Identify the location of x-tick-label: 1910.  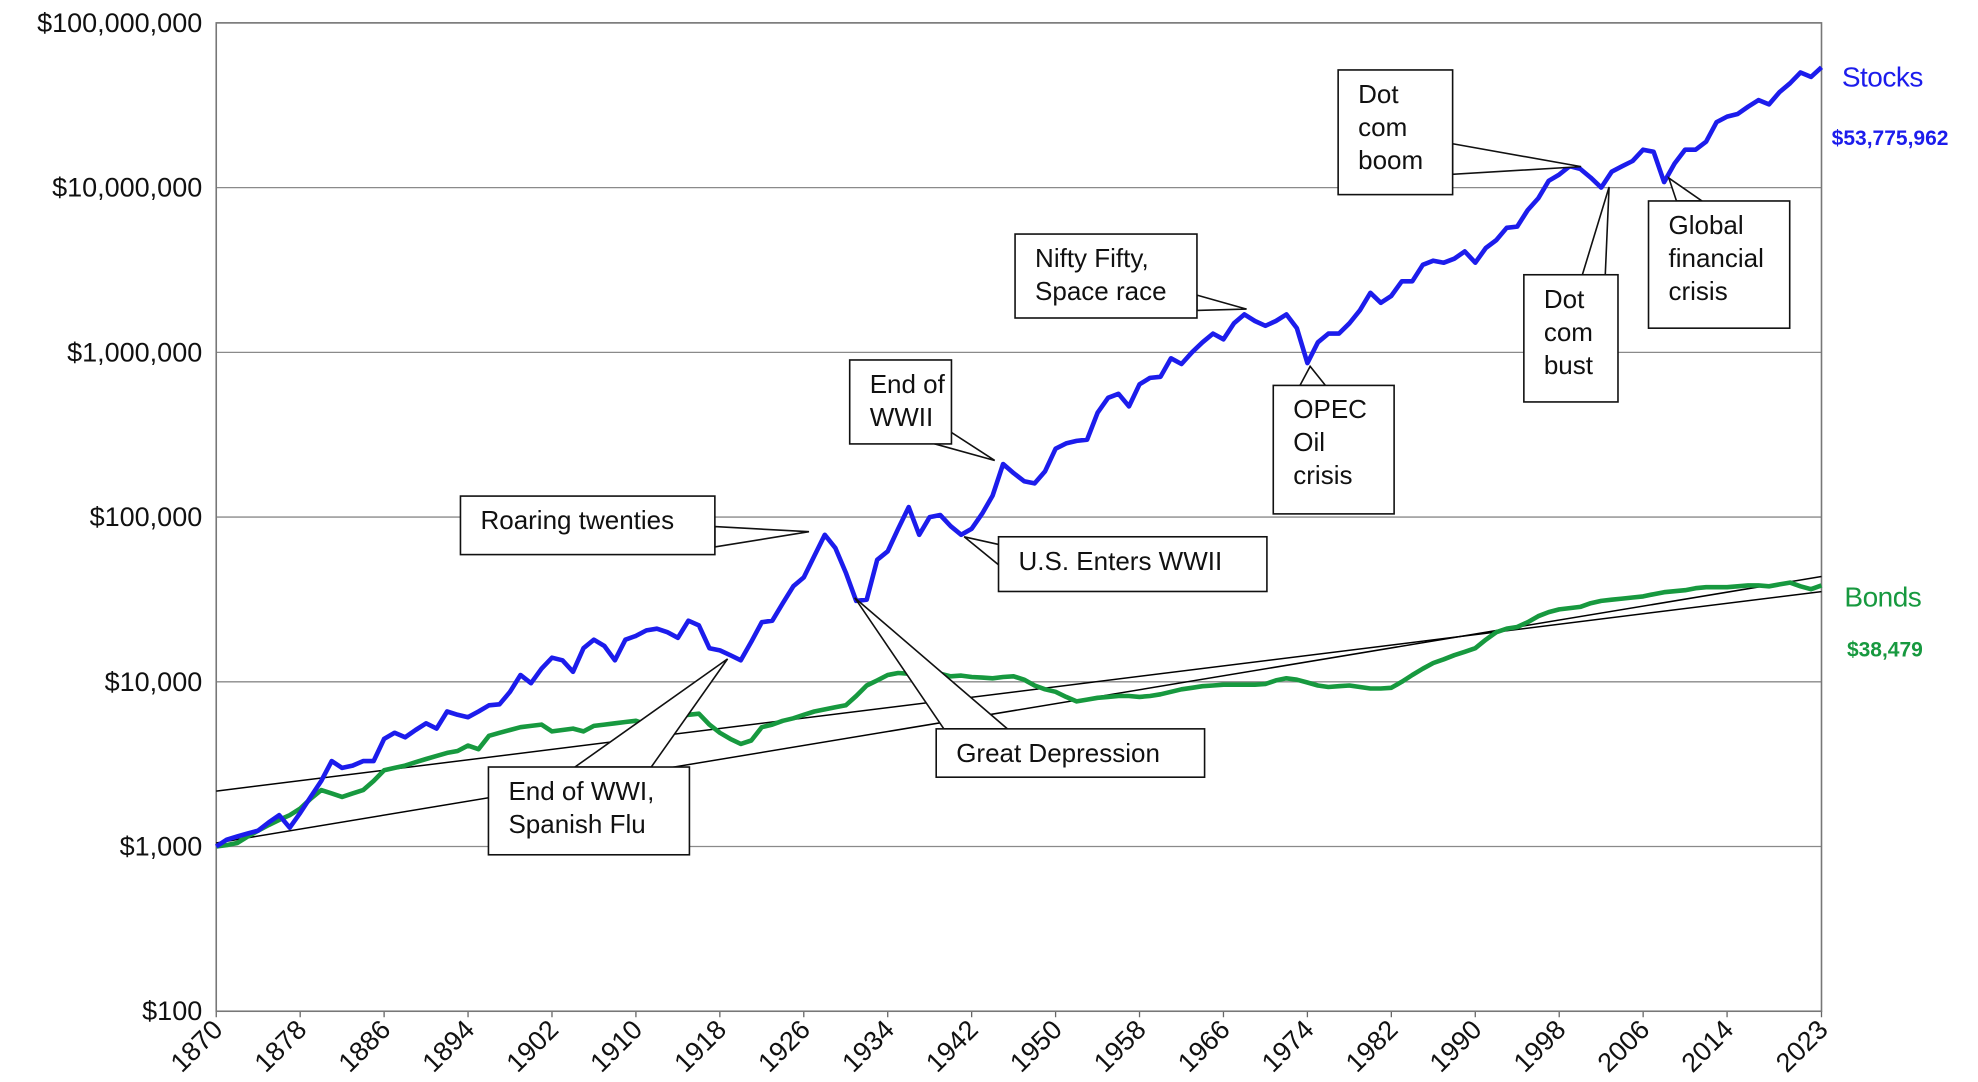
(616, 1046).